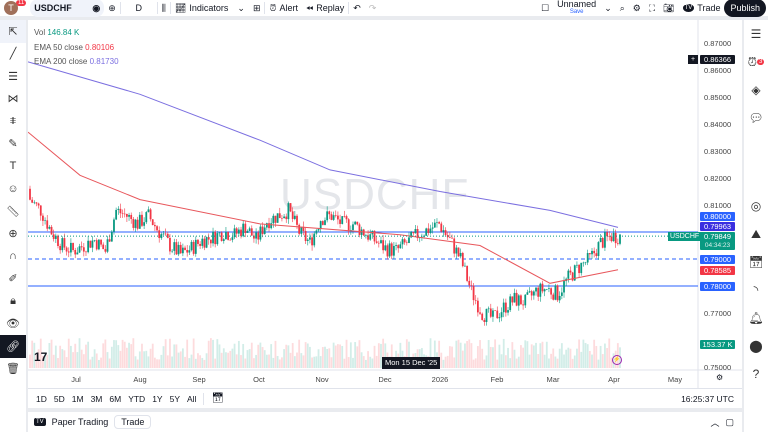 This screenshot has height=432, width=768. I want to click on crosshair-price-tag: 0.86366, so click(717, 59).